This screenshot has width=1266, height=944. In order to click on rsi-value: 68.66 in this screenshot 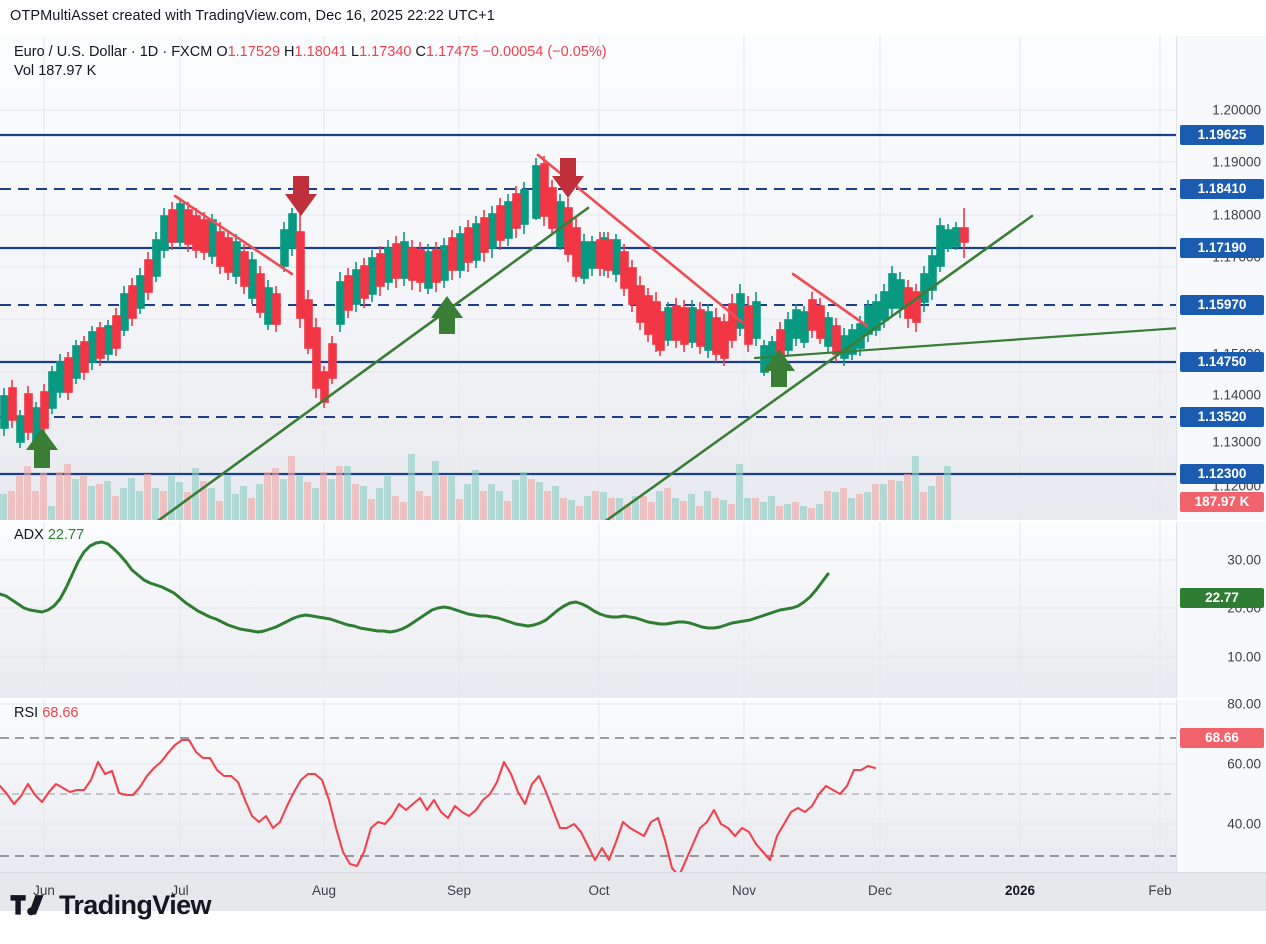, I will do `click(60, 713)`.